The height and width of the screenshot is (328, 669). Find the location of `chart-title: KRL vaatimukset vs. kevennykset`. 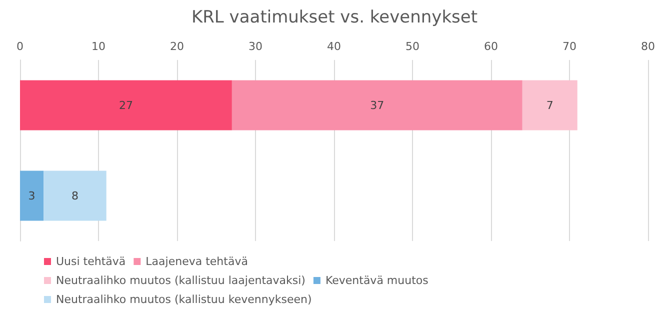

chart-title: KRL vaatimukset vs. kevennykset is located at coordinates (334, 18).